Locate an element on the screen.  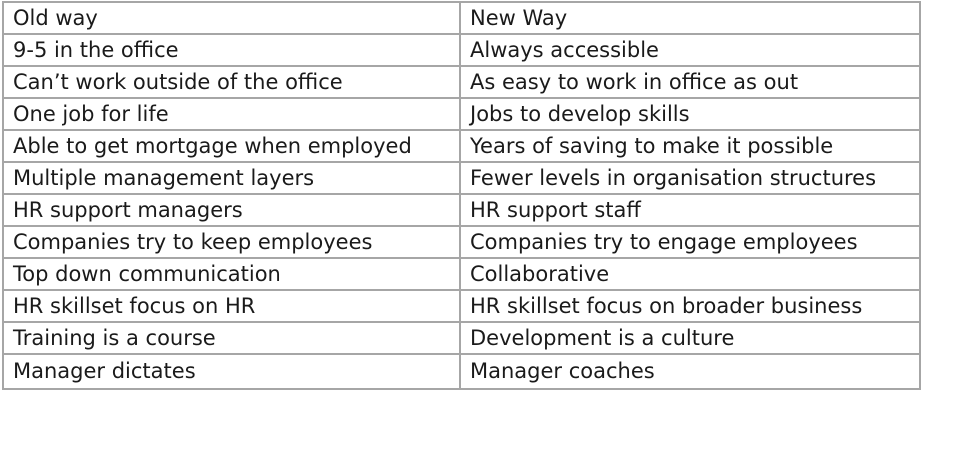
table-row: 9-5 in the office Always accessible is located at coordinates (461, 50).